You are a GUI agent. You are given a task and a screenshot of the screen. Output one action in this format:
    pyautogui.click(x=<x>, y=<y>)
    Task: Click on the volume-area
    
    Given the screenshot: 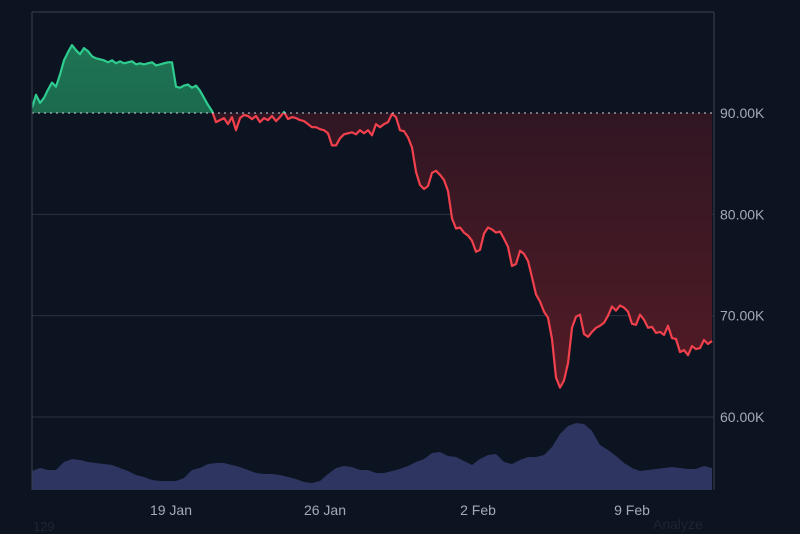 What is the action you would take?
    pyautogui.click(x=372, y=456)
    